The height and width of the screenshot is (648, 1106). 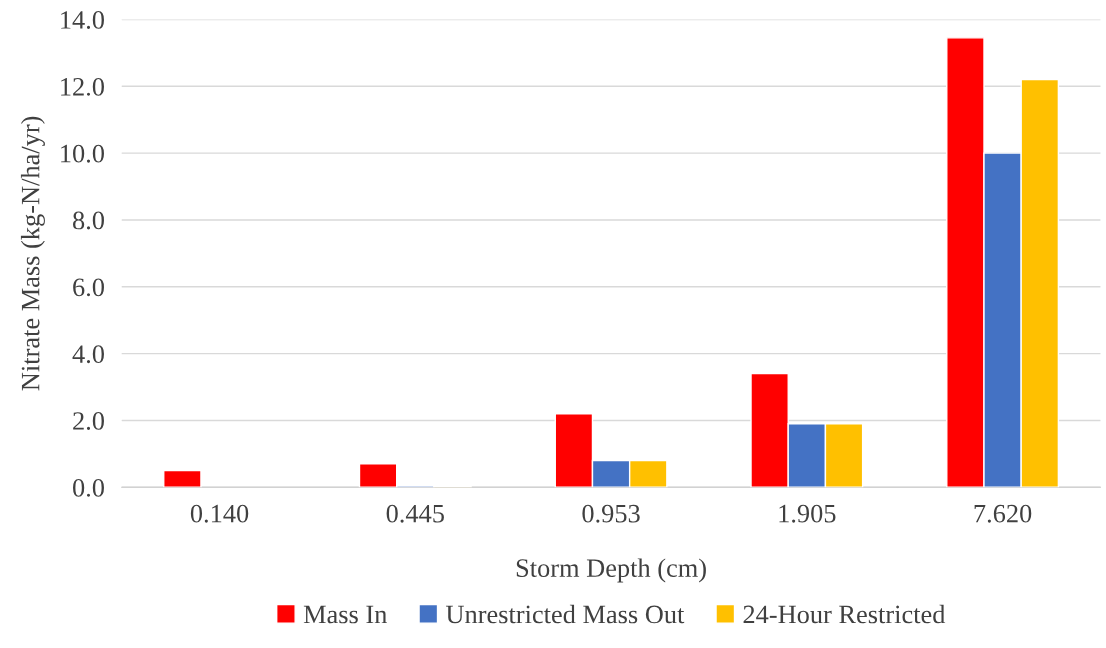 What do you see at coordinates (345, 614) in the screenshot?
I see `legend-label: Mass In` at bounding box center [345, 614].